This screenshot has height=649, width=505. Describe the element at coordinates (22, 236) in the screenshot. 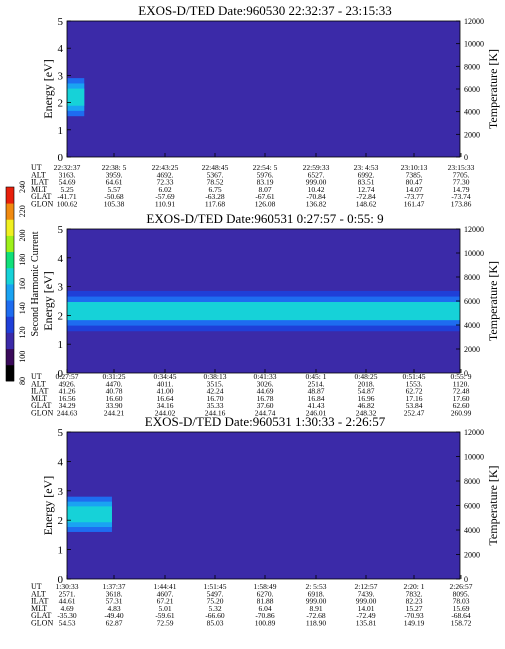

I see `colorbar-tick-label: 200` at that location.